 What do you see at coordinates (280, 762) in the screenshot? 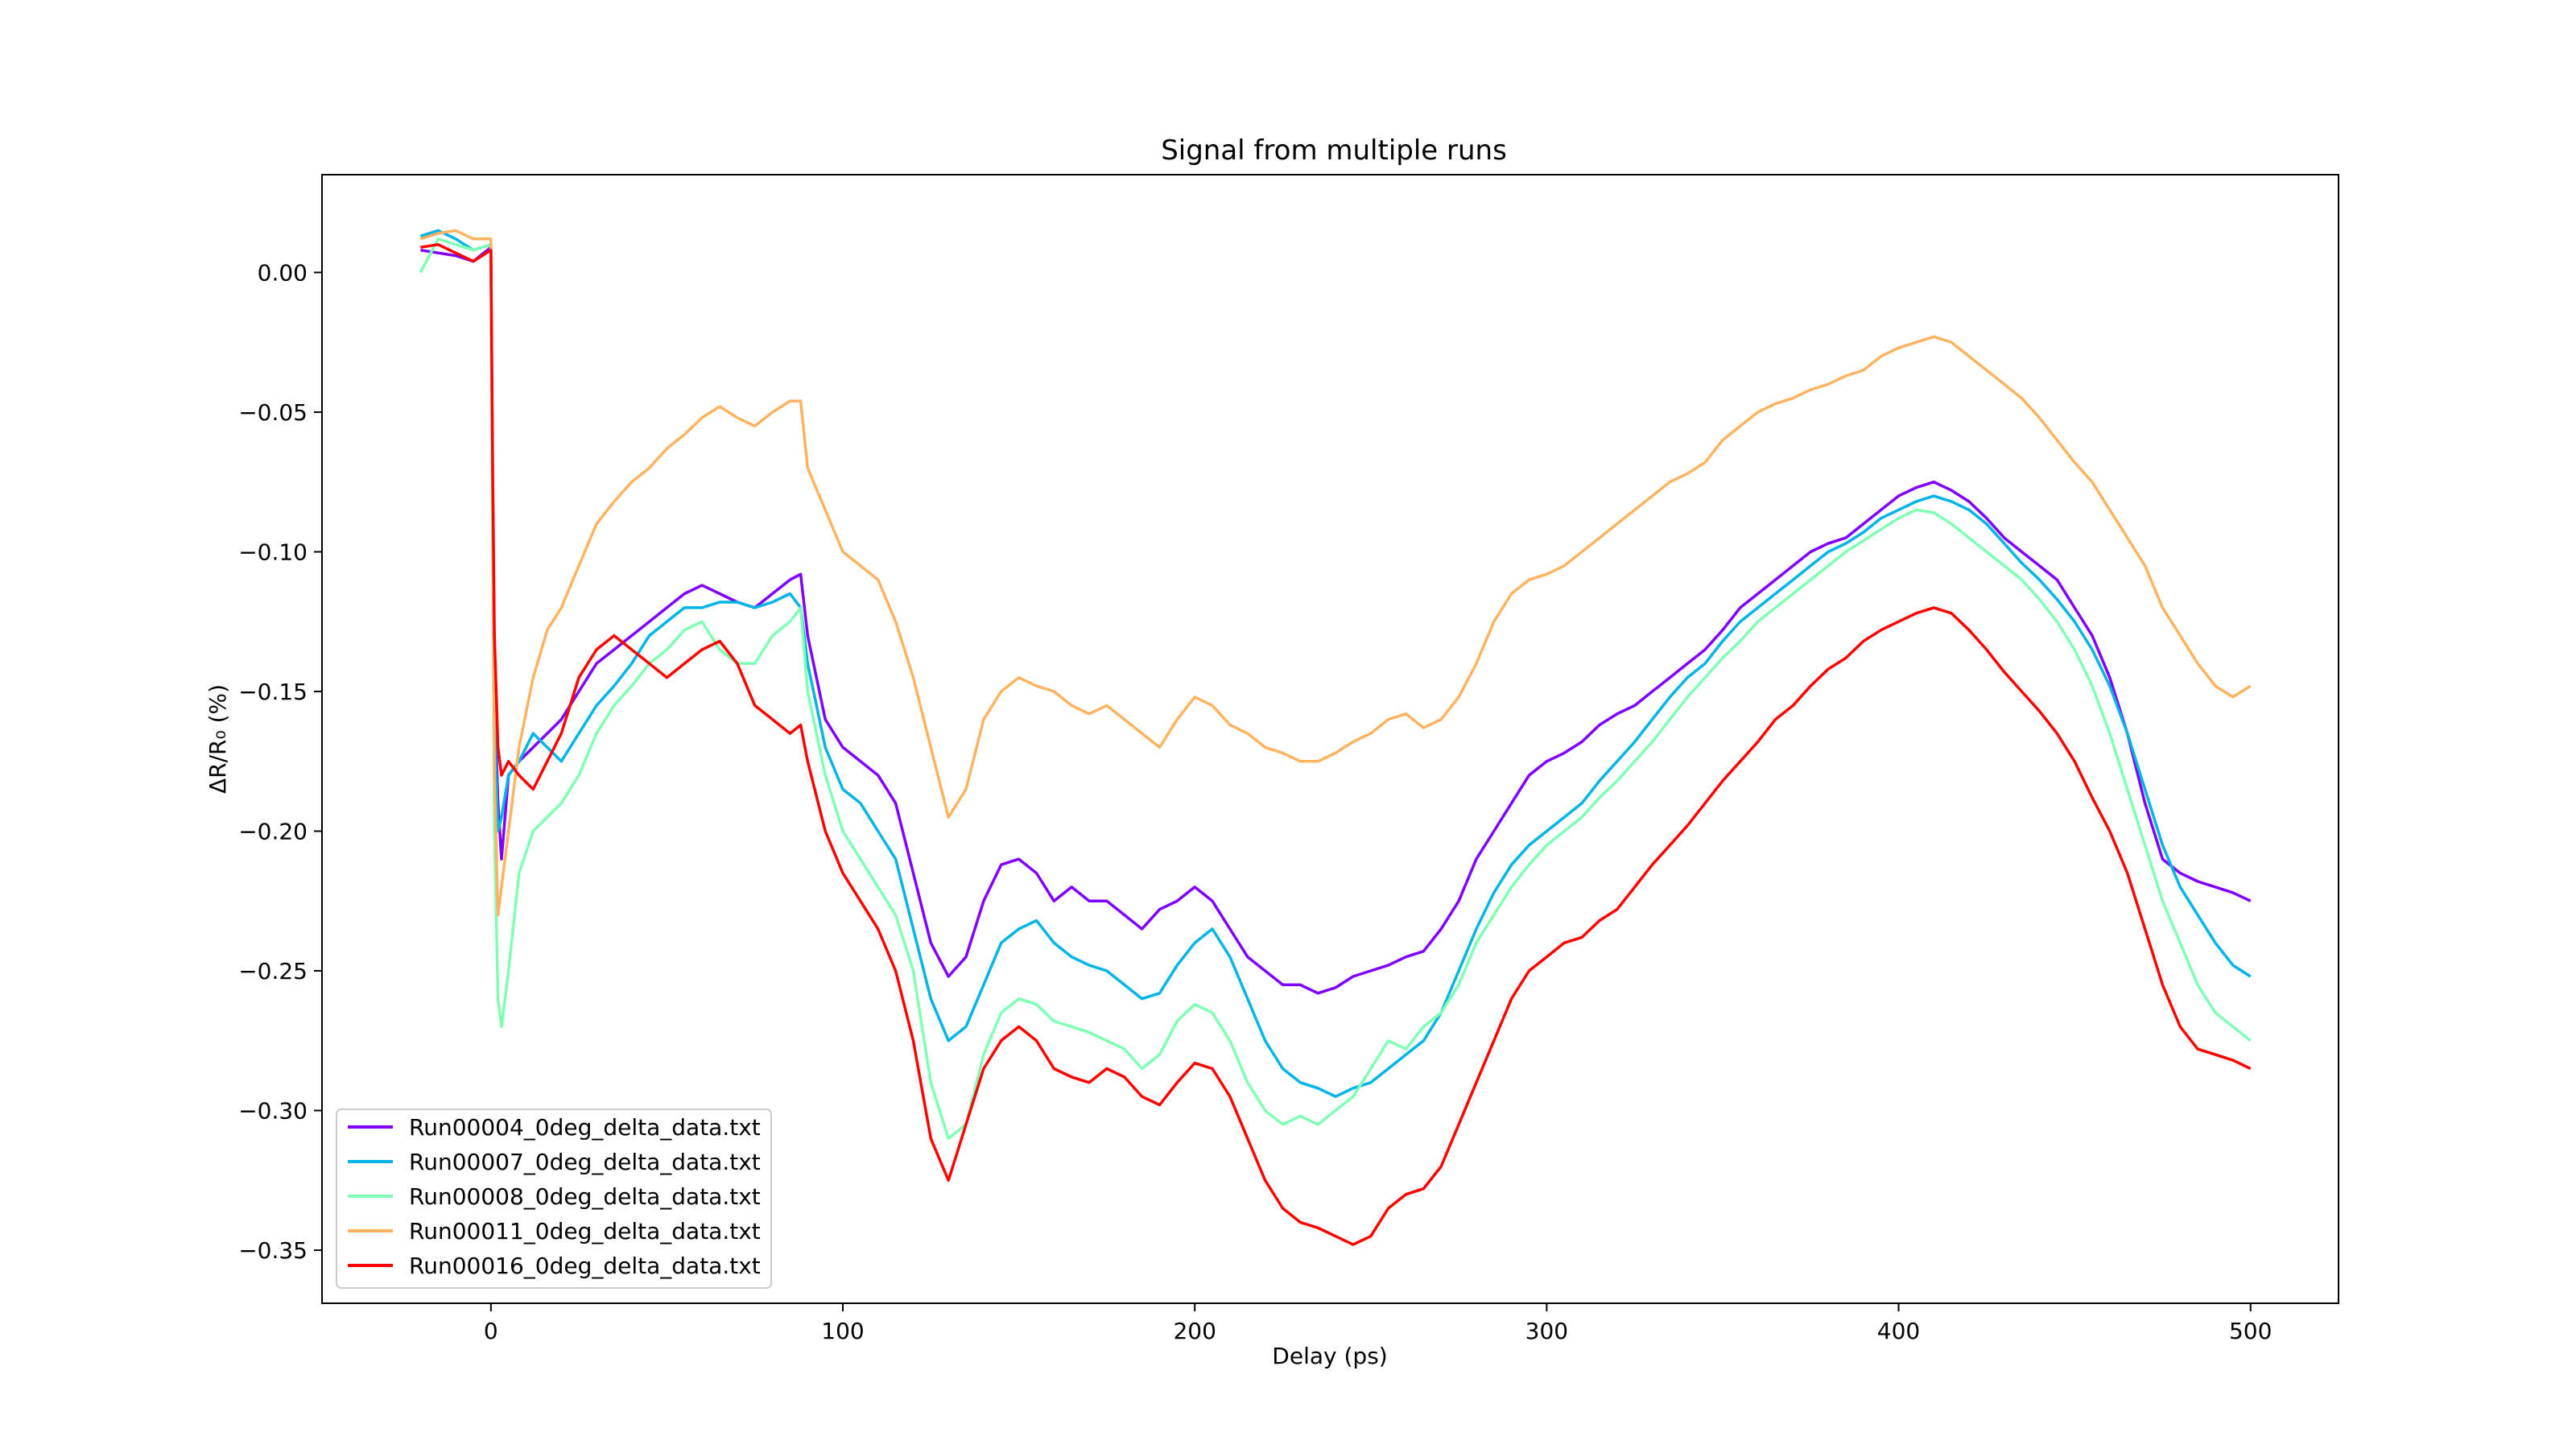
I see `y-axis: 0.00 −0.05 −0.10 −0.15 −0.20 −0.25 −0.30 −0.35` at bounding box center [280, 762].